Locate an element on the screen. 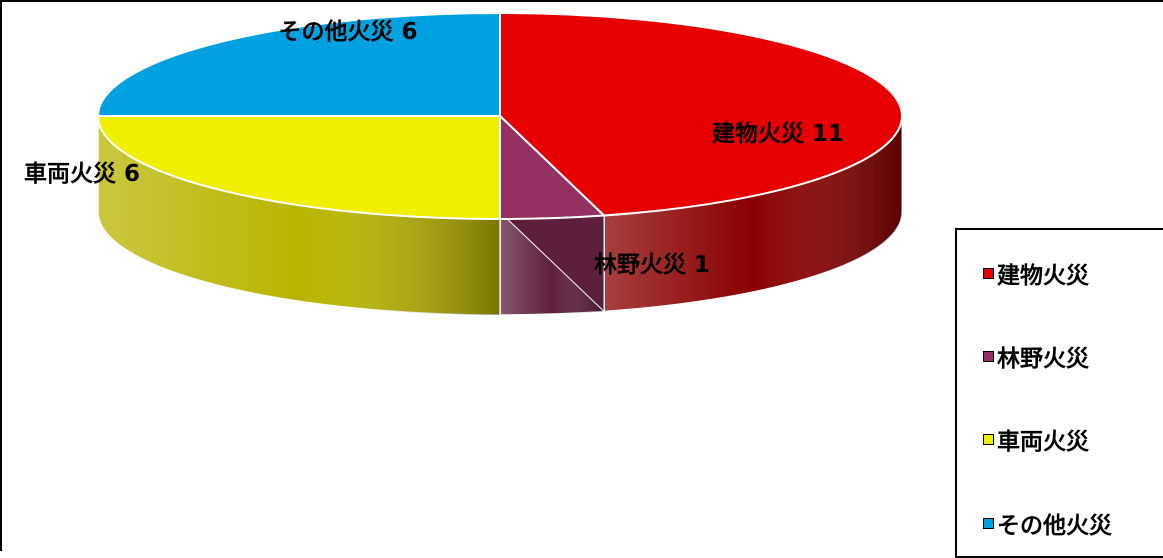  legend-label-vehicle-fire: 車両火災 is located at coordinates (1043, 442).